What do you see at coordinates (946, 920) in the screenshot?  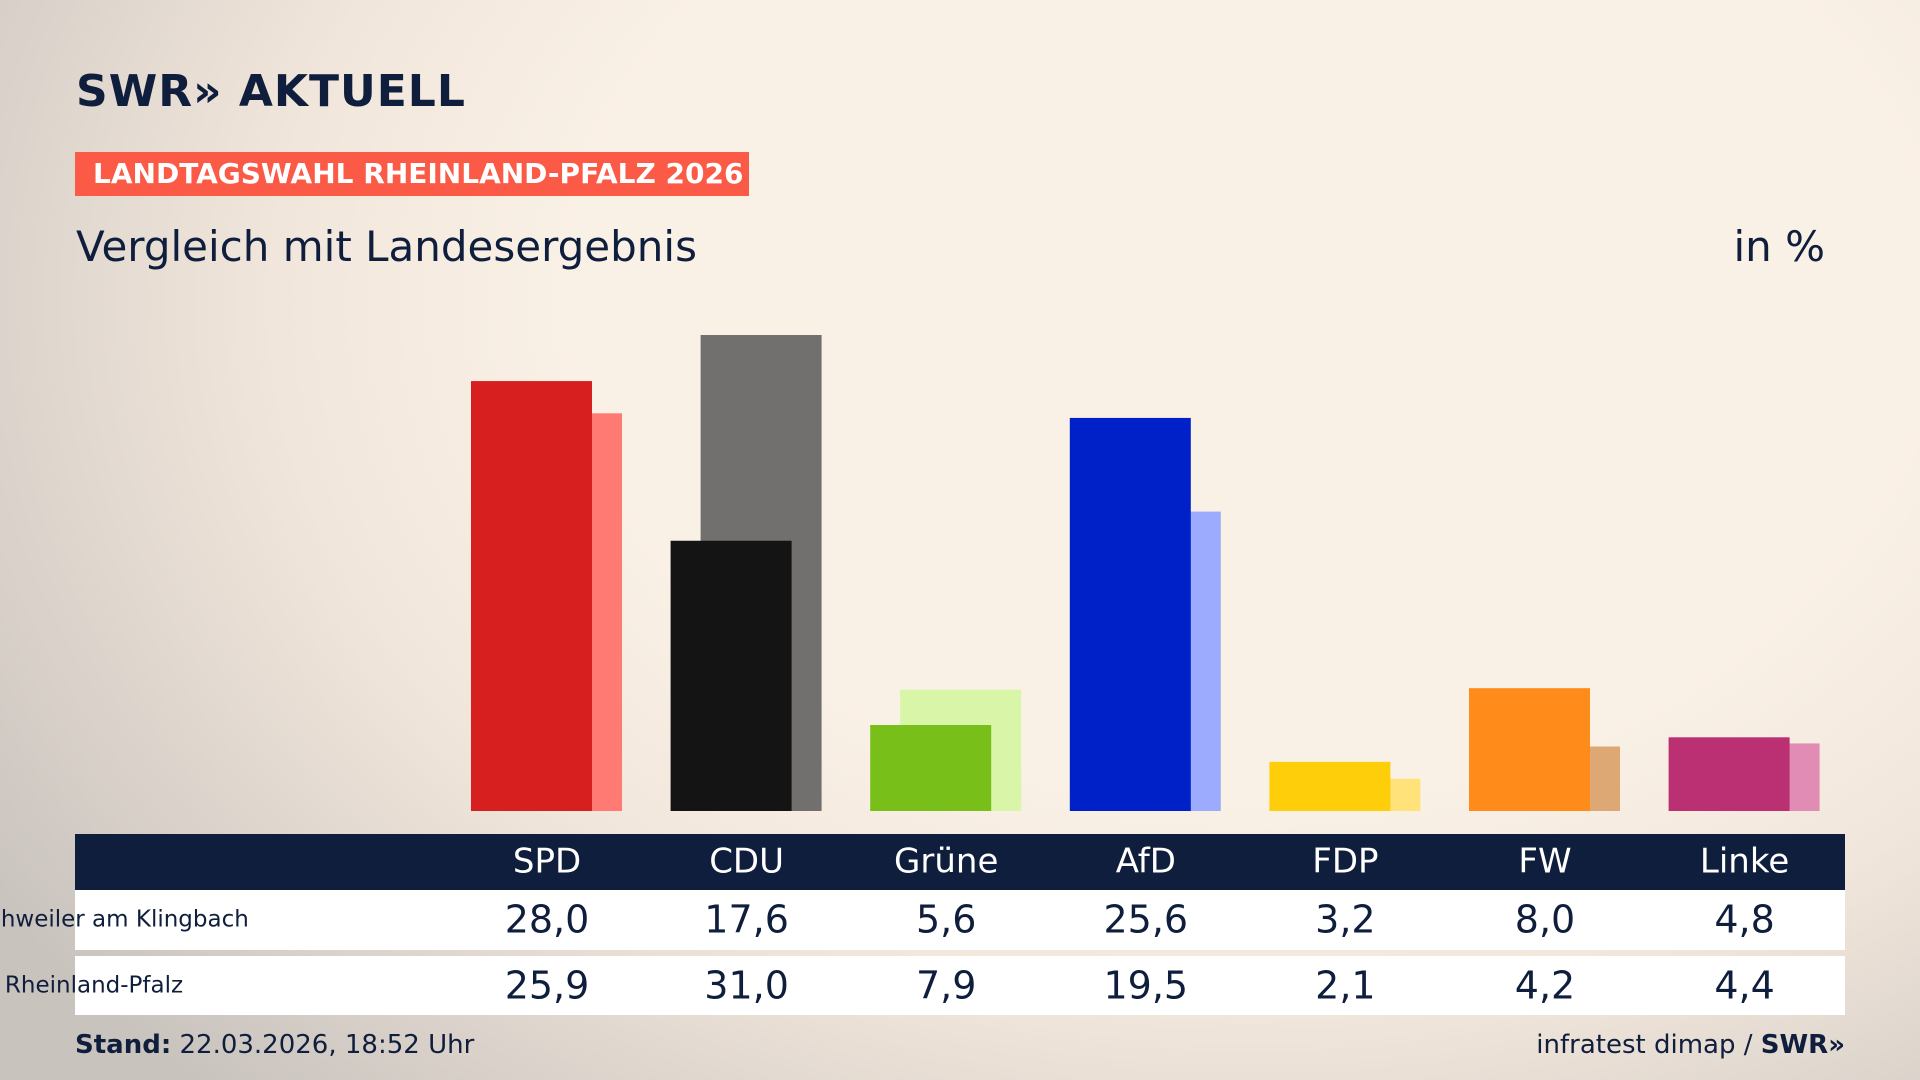 I see `value-label: 5,6` at bounding box center [946, 920].